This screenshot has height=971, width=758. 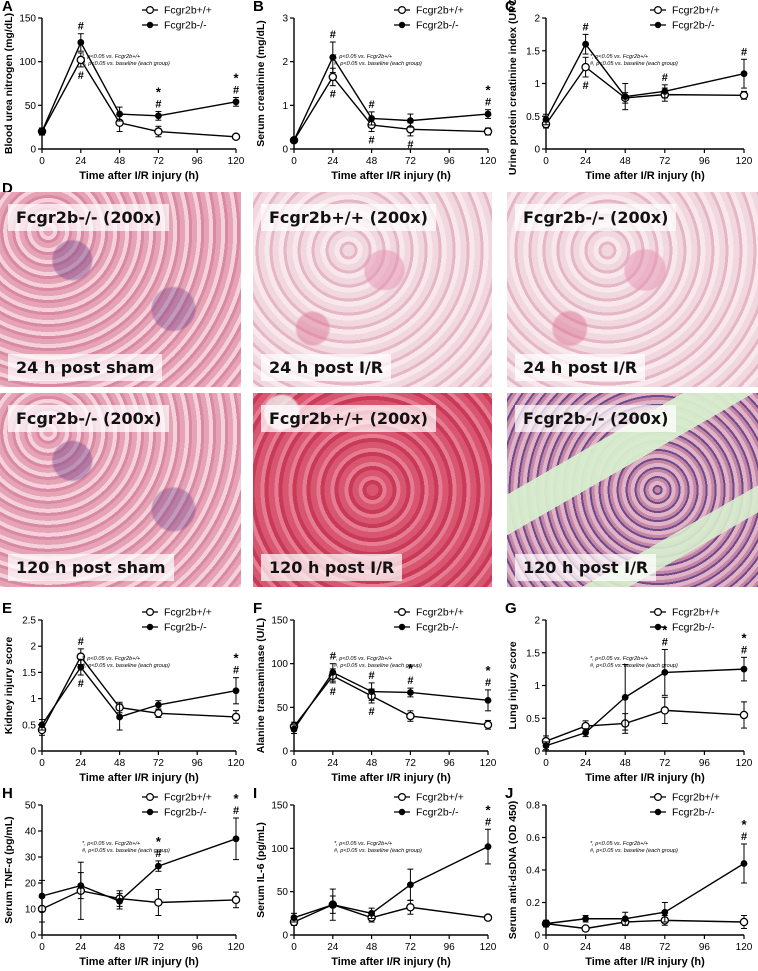 I want to click on panel-label-g: G, so click(x=511, y=608).